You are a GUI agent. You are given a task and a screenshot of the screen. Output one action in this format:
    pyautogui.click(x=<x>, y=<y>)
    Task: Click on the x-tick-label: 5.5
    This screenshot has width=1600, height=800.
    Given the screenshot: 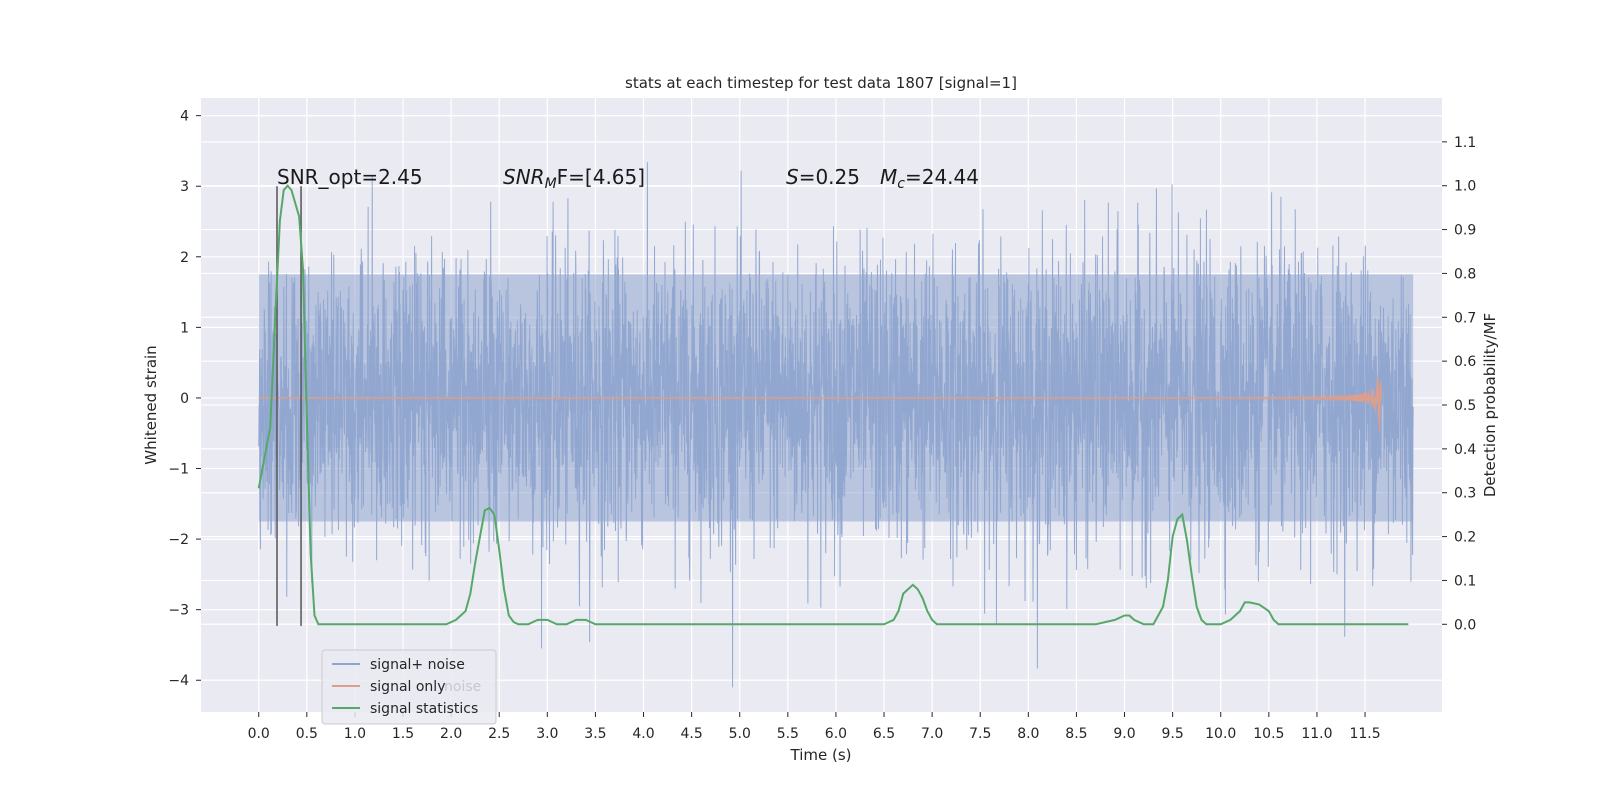 What is the action you would take?
    pyautogui.click(x=788, y=734)
    